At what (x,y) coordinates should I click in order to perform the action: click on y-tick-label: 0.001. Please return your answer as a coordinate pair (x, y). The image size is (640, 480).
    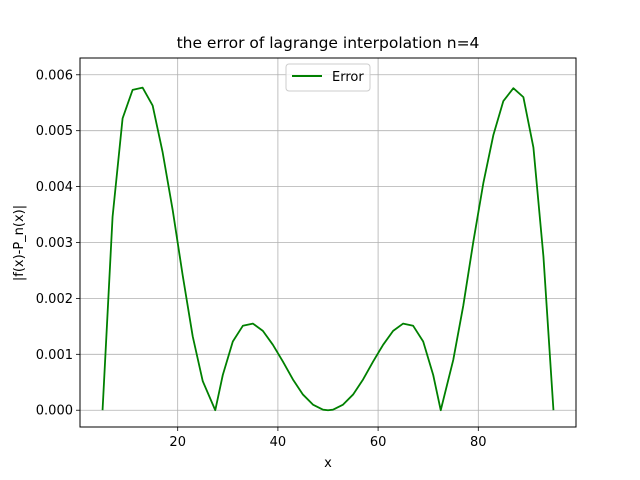
    Looking at the image, I should click on (54, 355).